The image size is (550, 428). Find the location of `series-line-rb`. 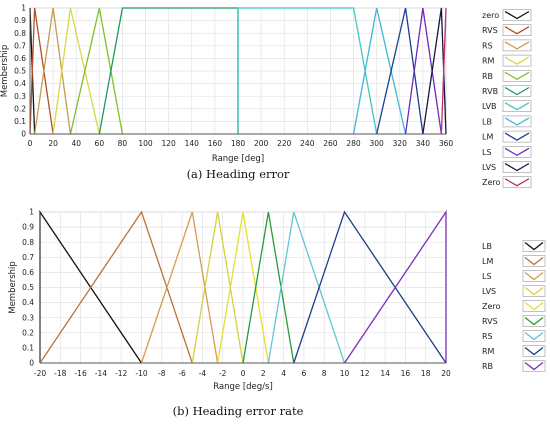

series-line-rb is located at coordinates (96, 71).